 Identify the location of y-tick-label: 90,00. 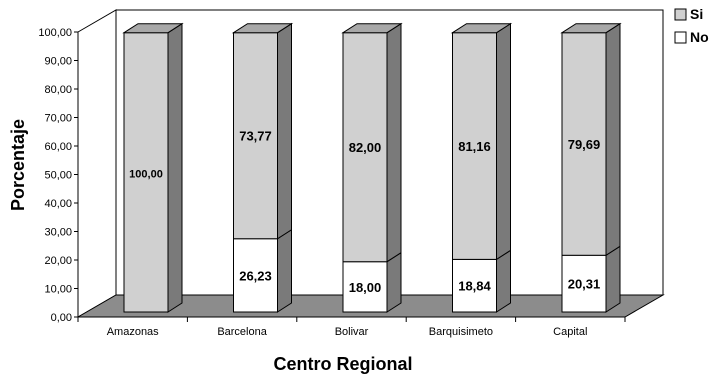
(58, 62).